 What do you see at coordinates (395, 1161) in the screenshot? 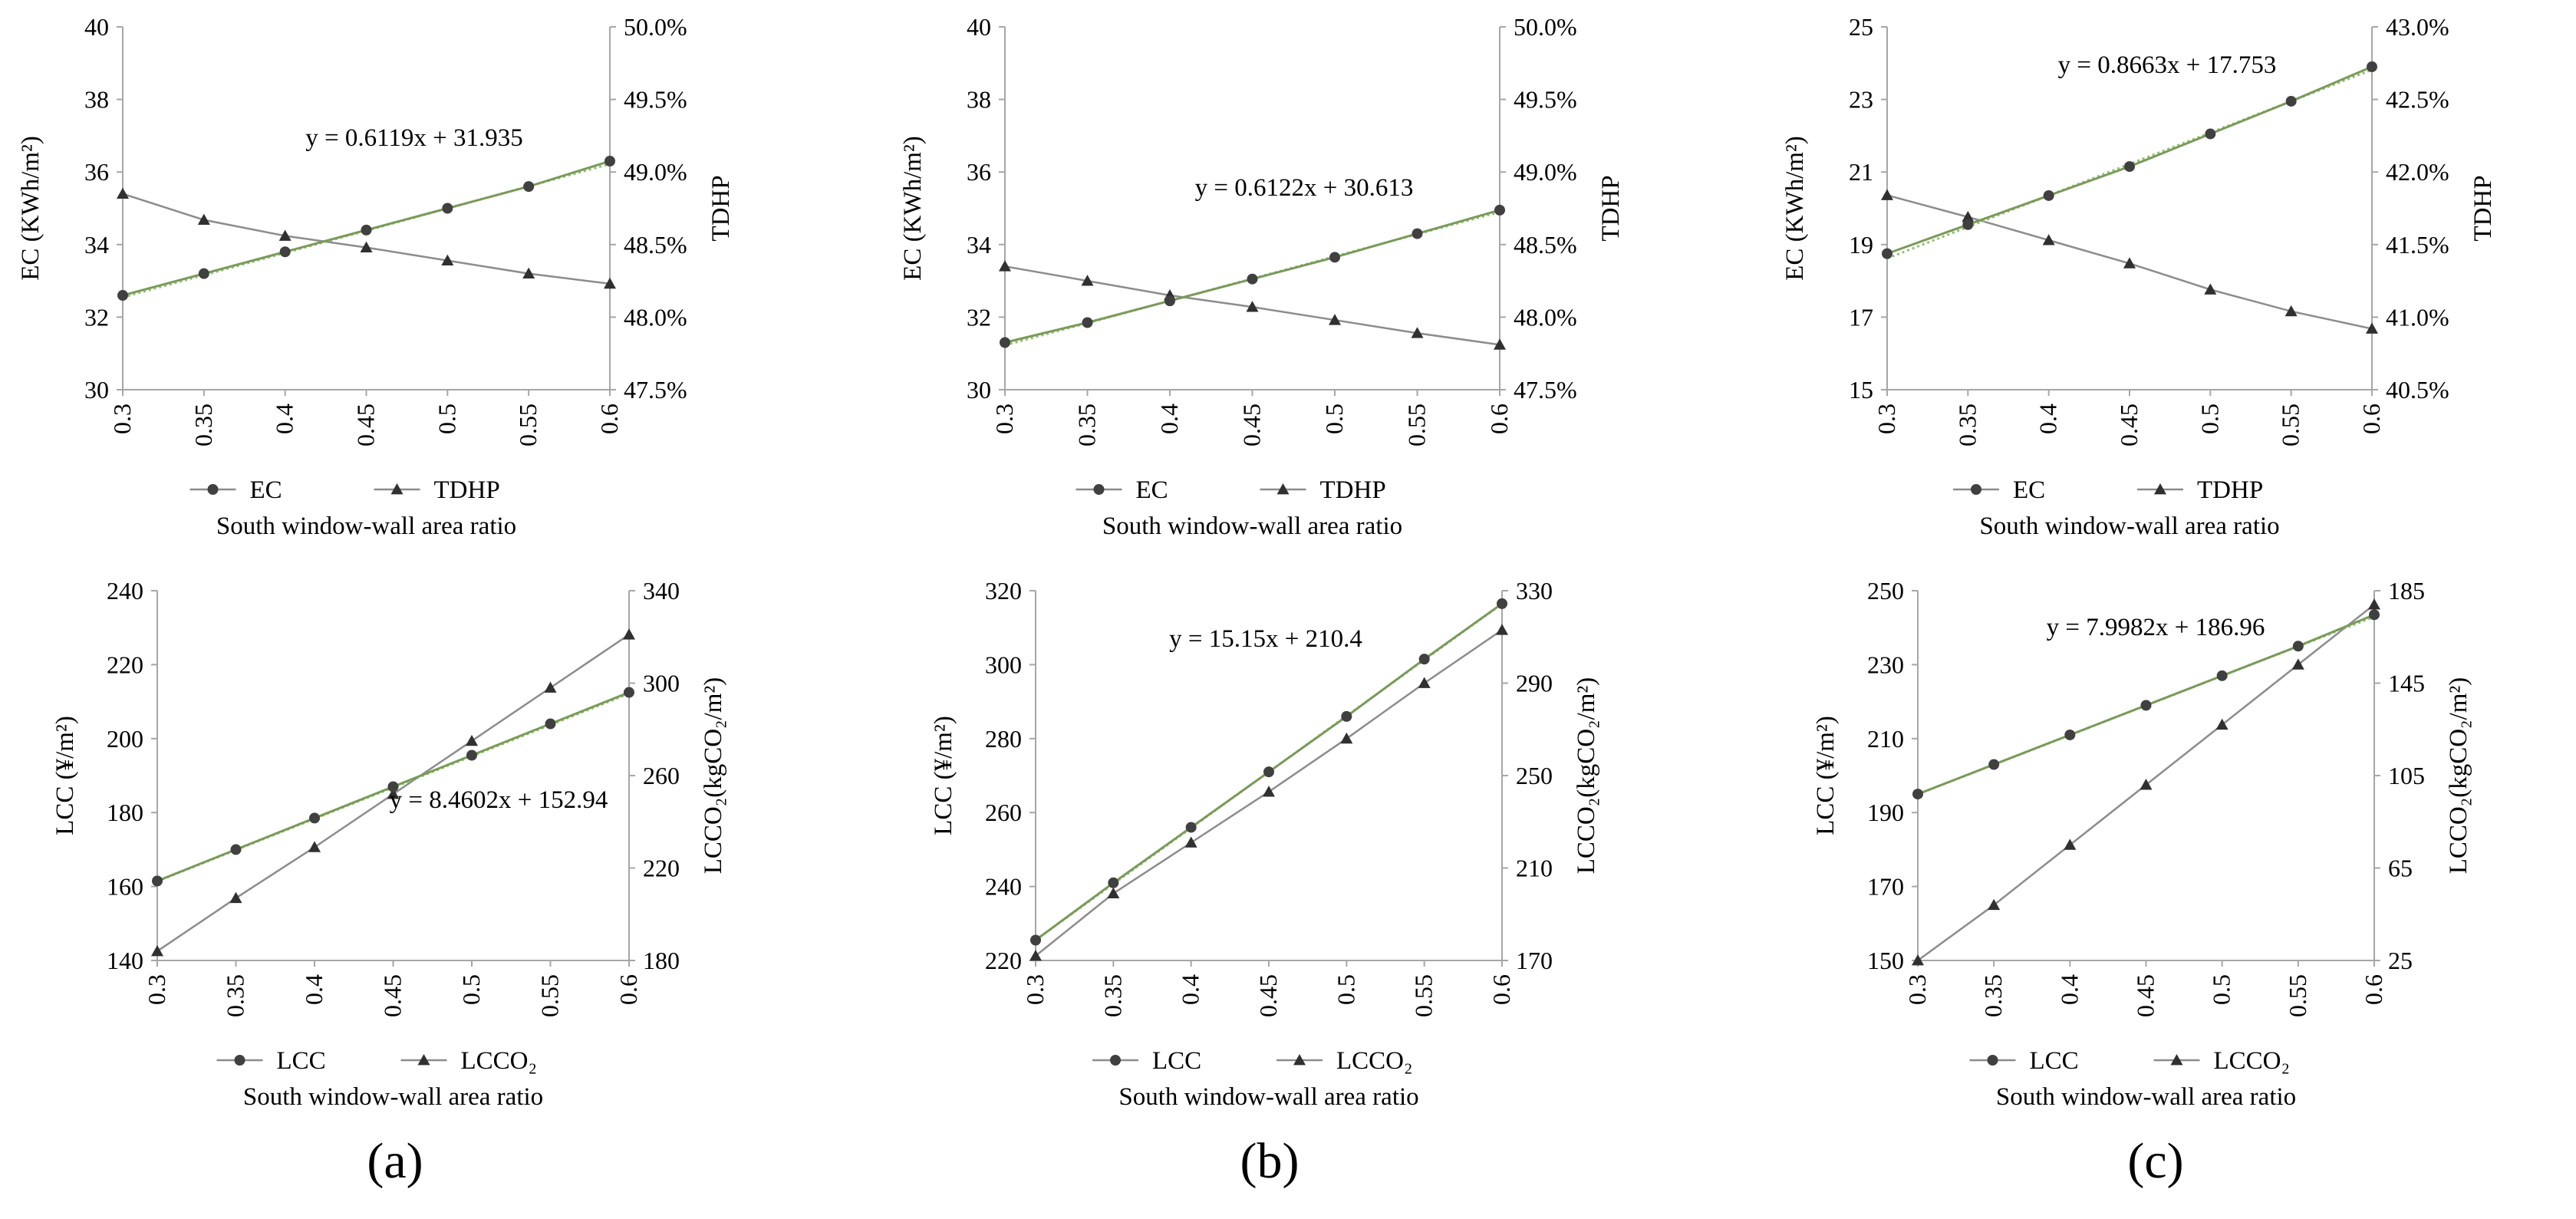
I see `panel-label: (a)` at bounding box center [395, 1161].